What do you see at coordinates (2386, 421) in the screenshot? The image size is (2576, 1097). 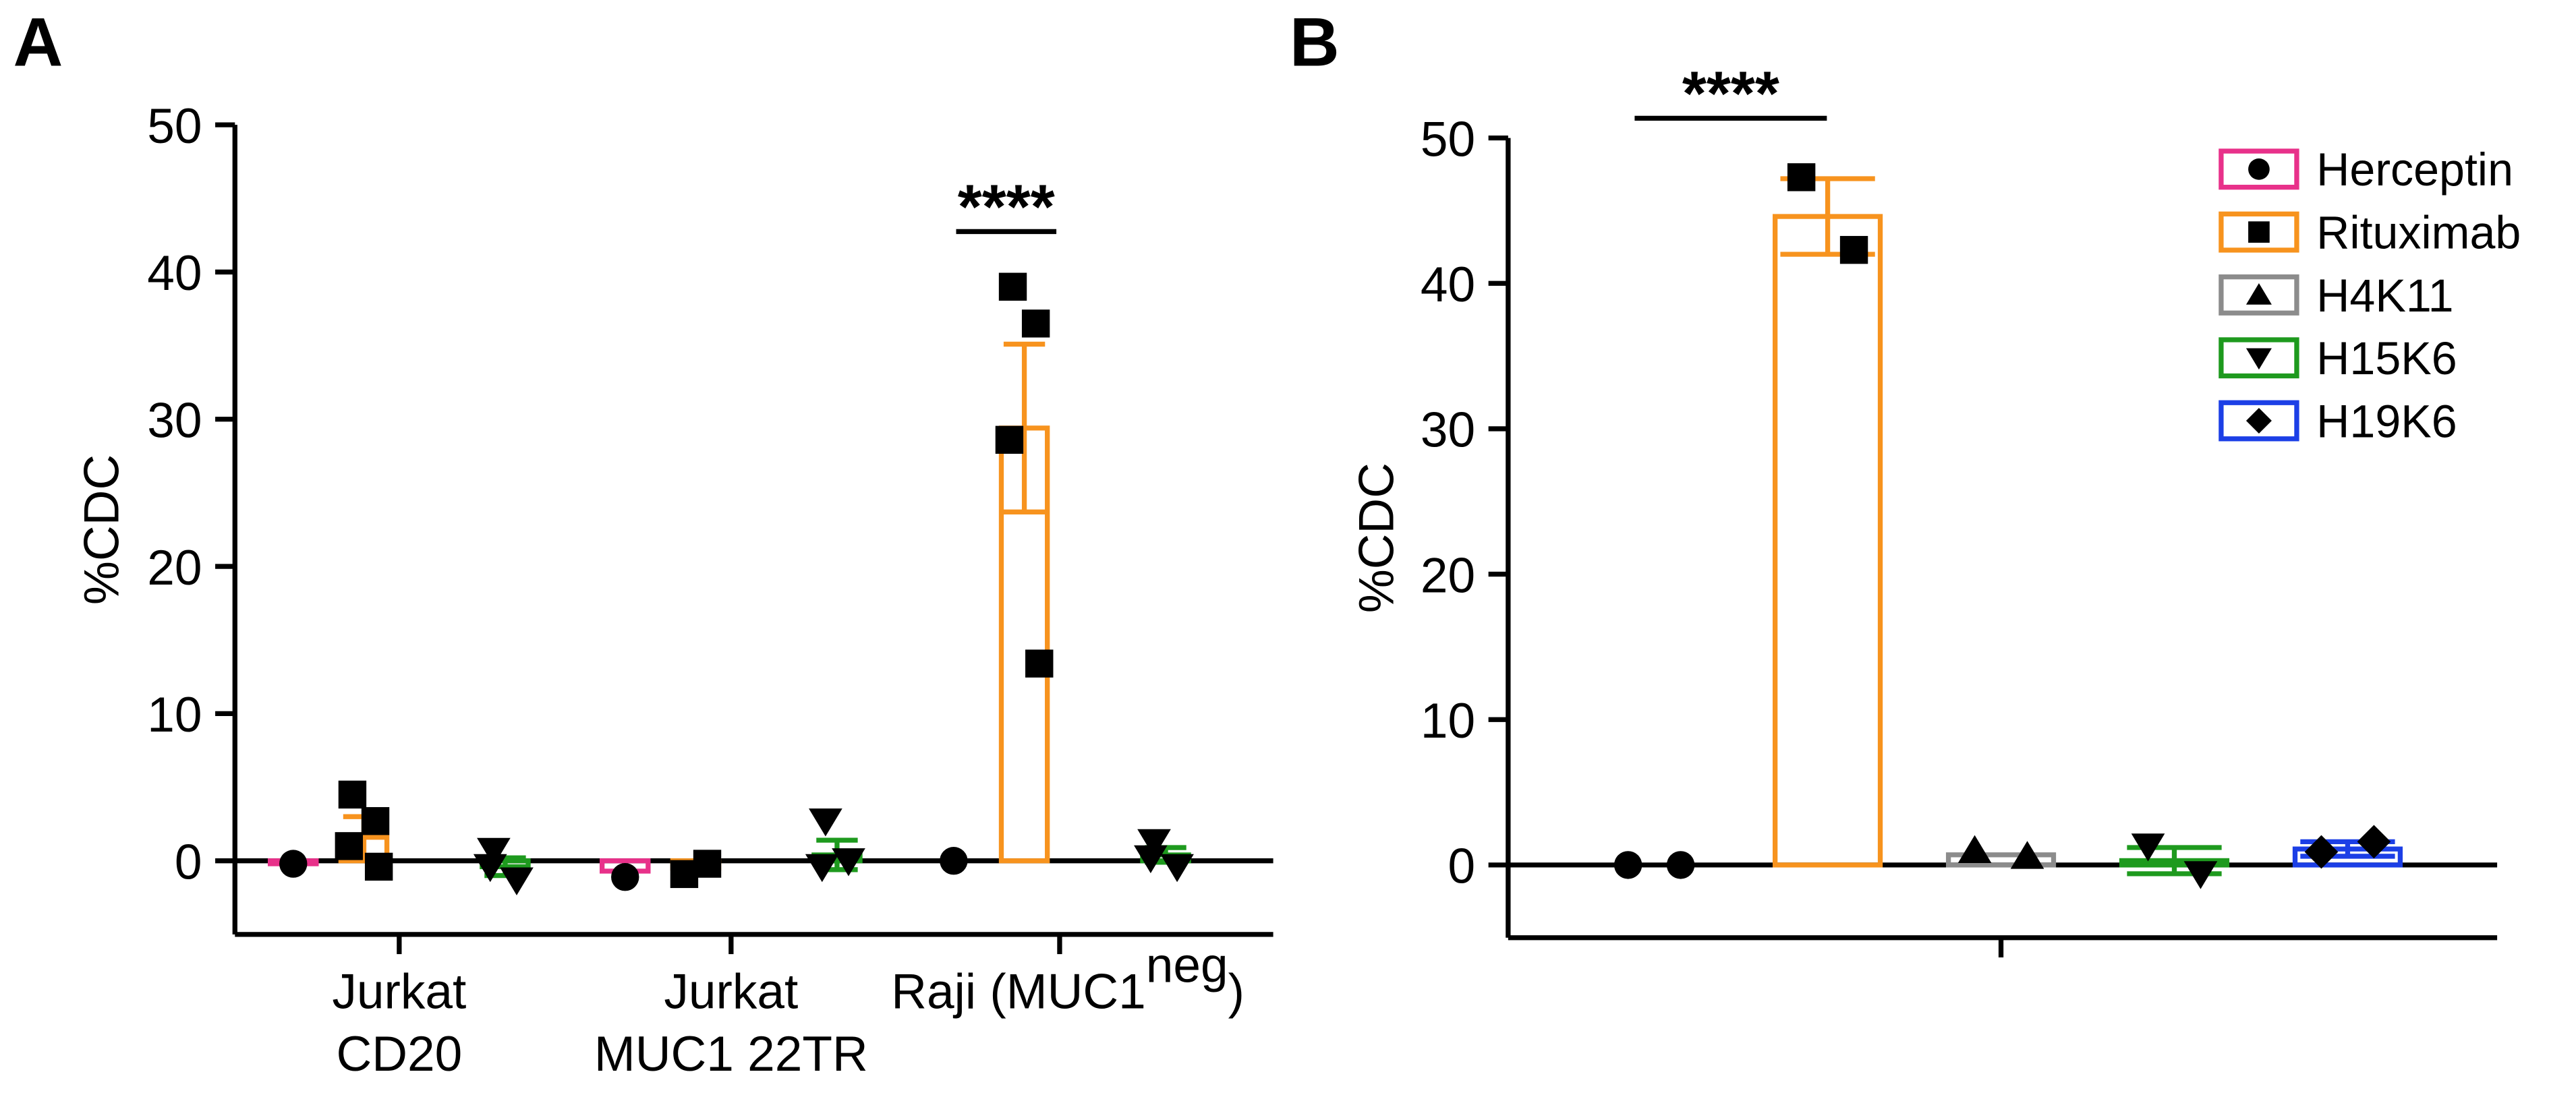 I see `legend-label: H19K6` at bounding box center [2386, 421].